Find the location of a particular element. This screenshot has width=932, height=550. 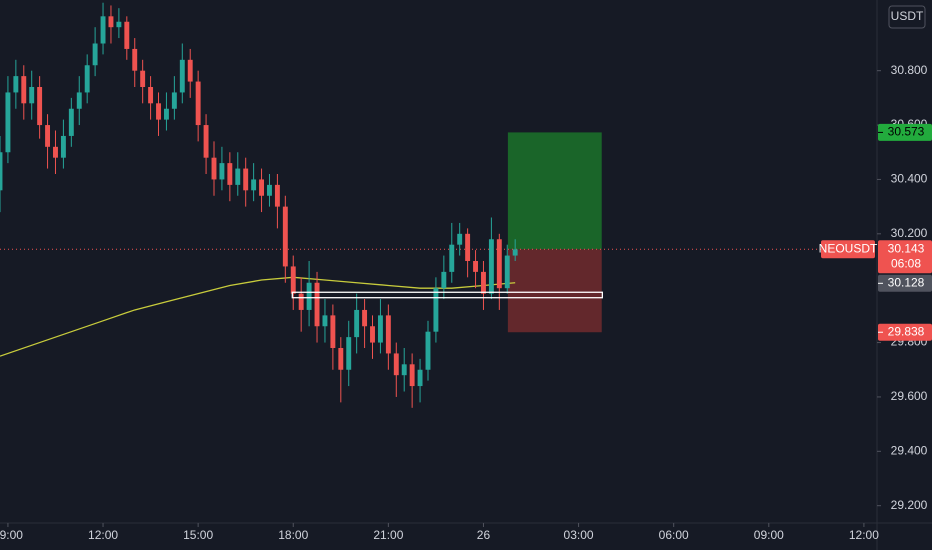

profit-zone is located at coordinates (554, 191).